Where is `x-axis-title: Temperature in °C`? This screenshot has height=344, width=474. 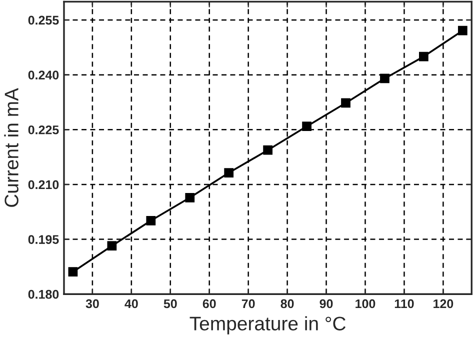 x-axis-title: Temperature in °C is located at coordinates (268, 325).